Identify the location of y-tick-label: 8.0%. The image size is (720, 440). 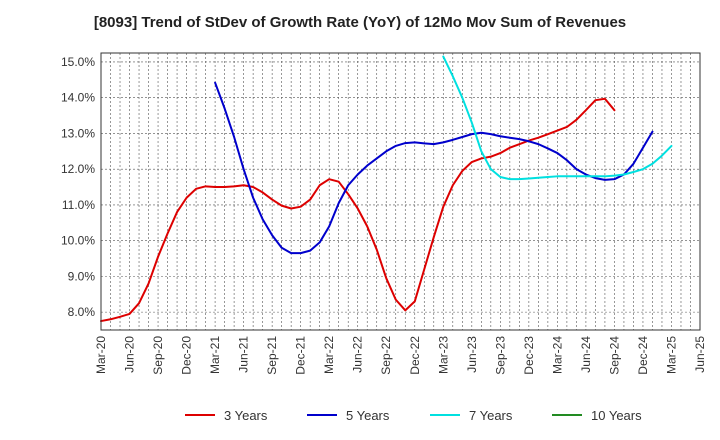
(82, 312).